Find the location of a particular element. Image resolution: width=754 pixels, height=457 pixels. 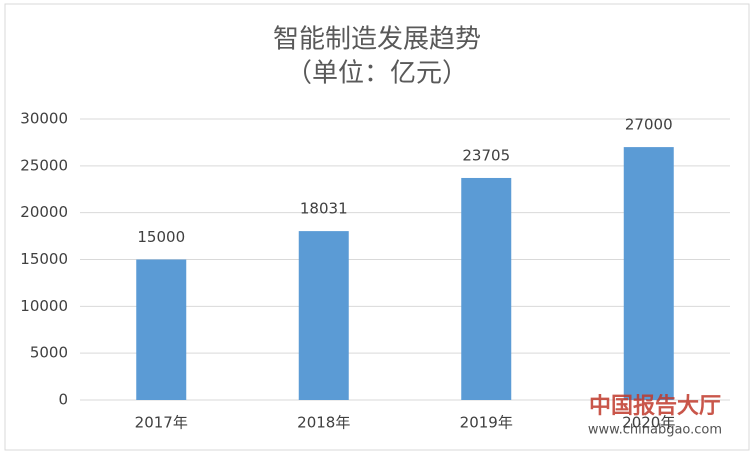

y-tick-label: 5000 is located at coordinates (49, 353).